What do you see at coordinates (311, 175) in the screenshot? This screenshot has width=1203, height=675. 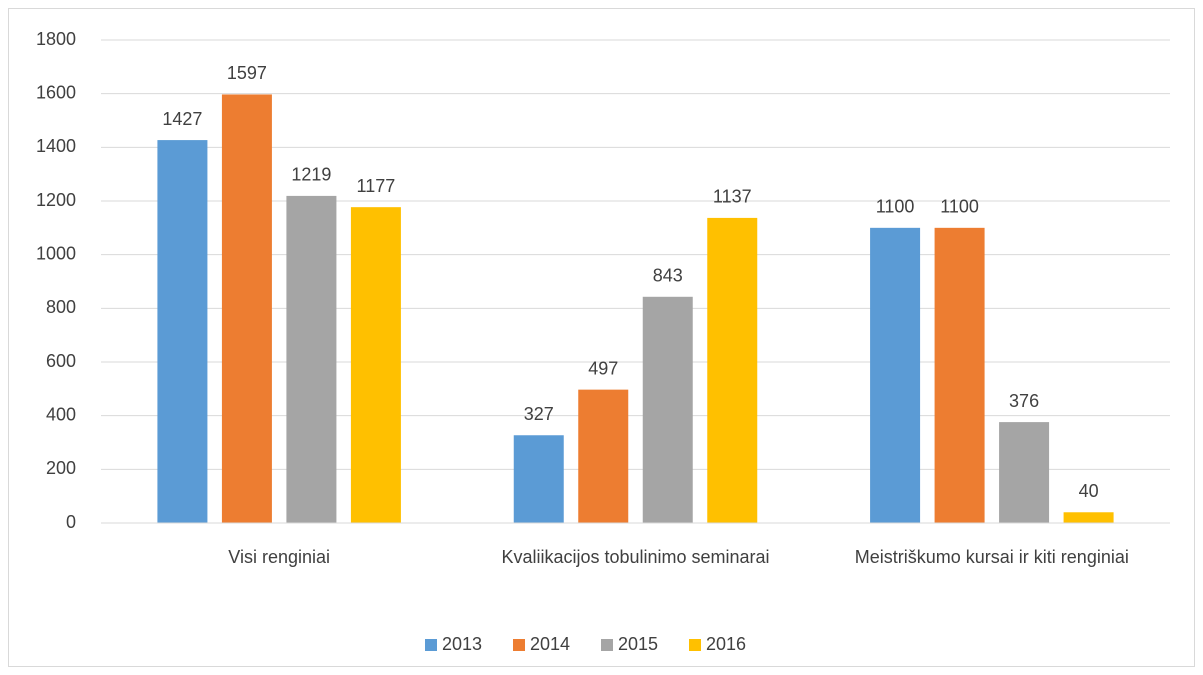 I see `data-label: 1219` at bounding box center [311, 175].